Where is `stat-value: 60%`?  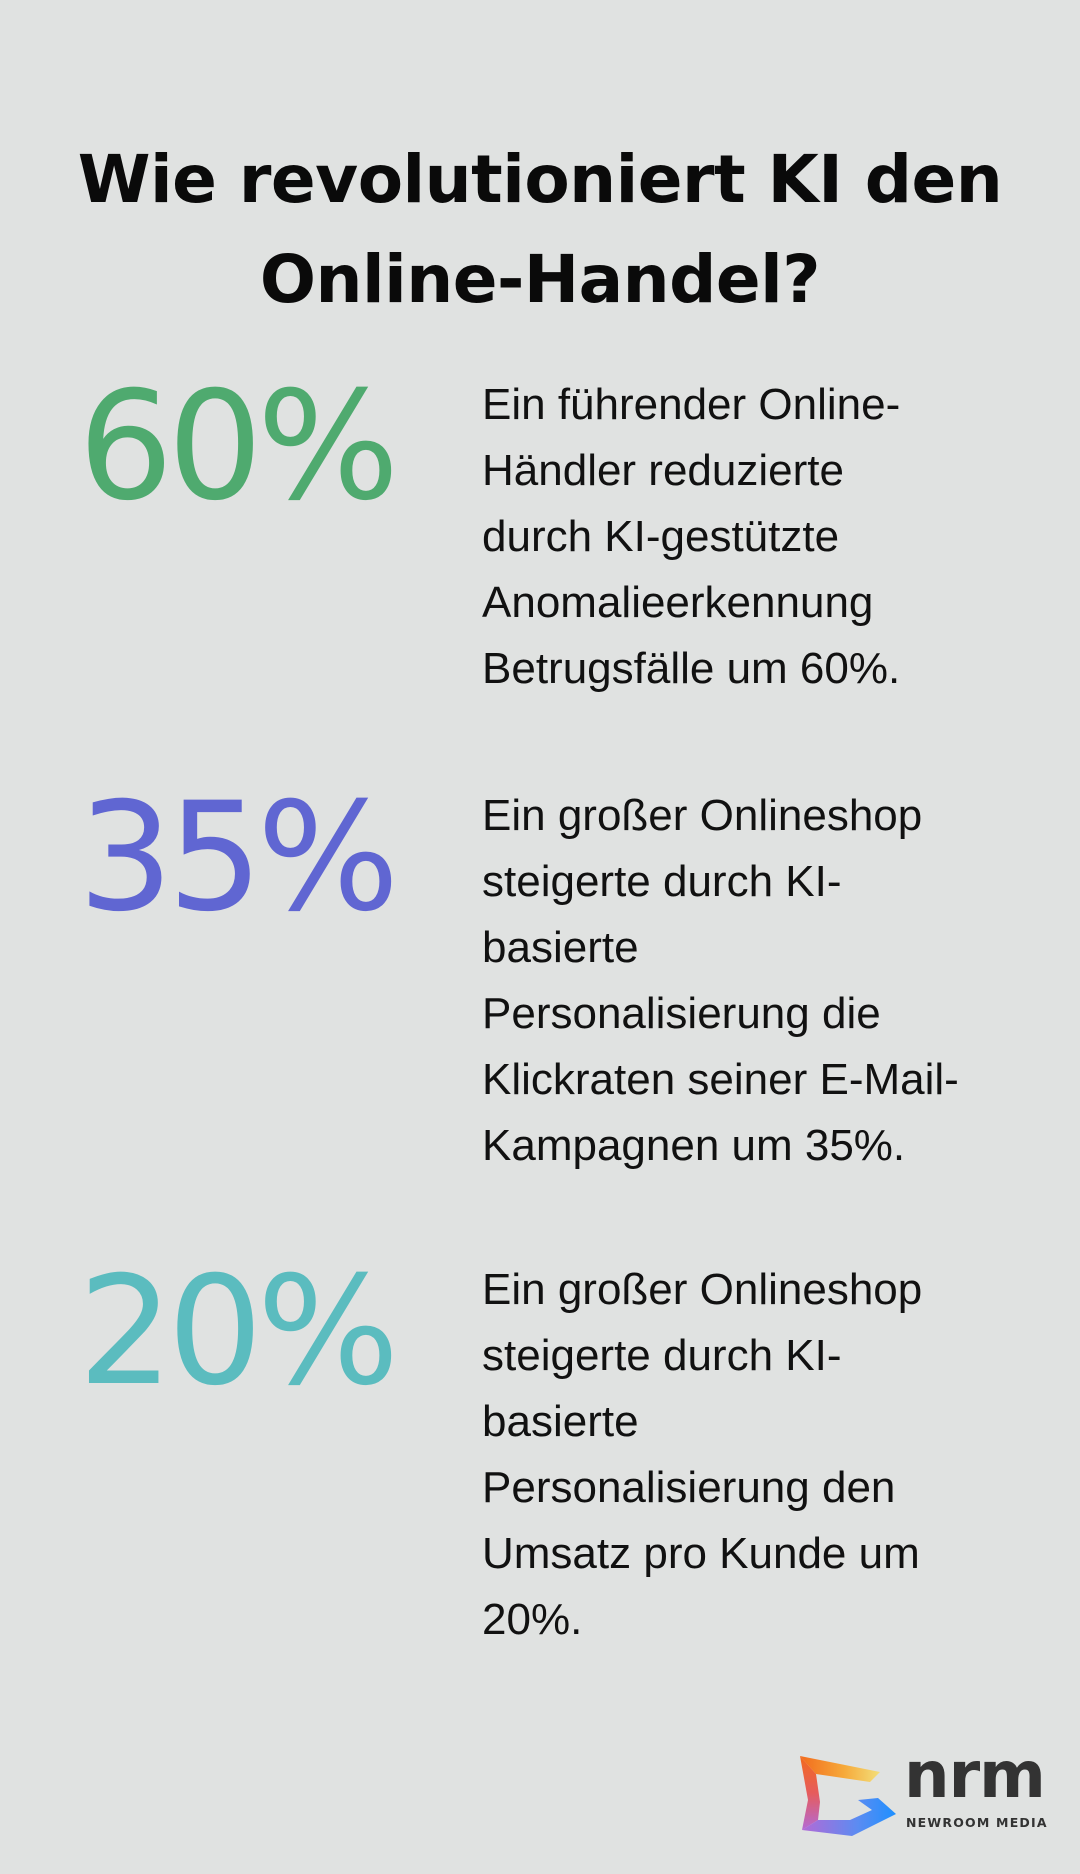
stat-value: 60% is located at coordinates (238, 447).